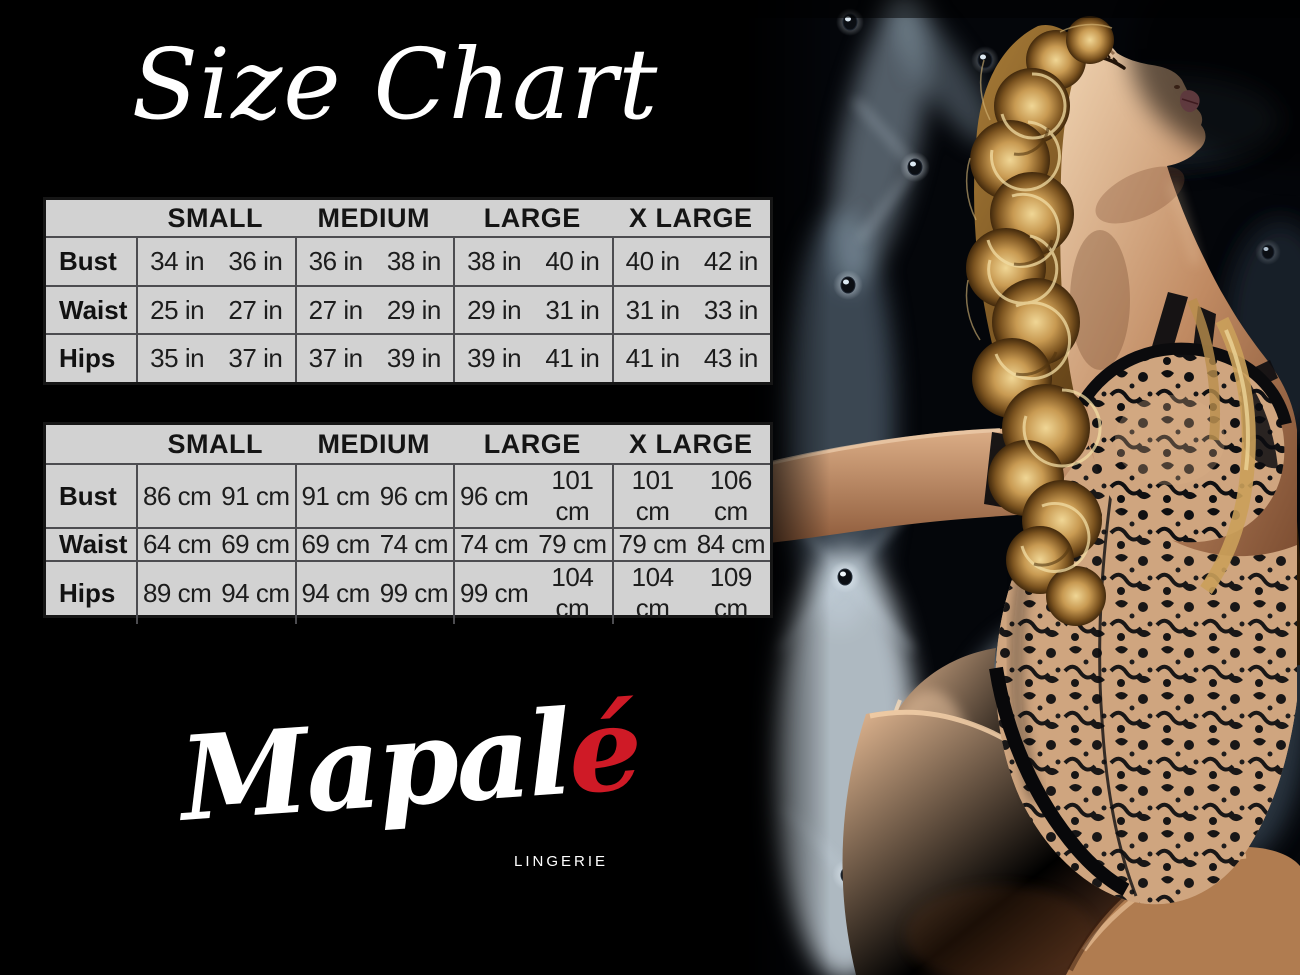  I want to click on hair-frizz, so click(1039, 182).